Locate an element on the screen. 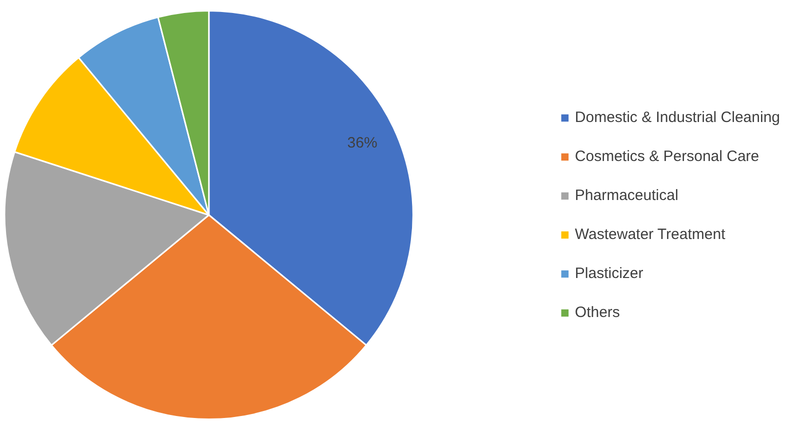 Image resolution: width=800 pixels, height=429 pixels. legend-label: Plasticizer is located at coordinates (609, 273).